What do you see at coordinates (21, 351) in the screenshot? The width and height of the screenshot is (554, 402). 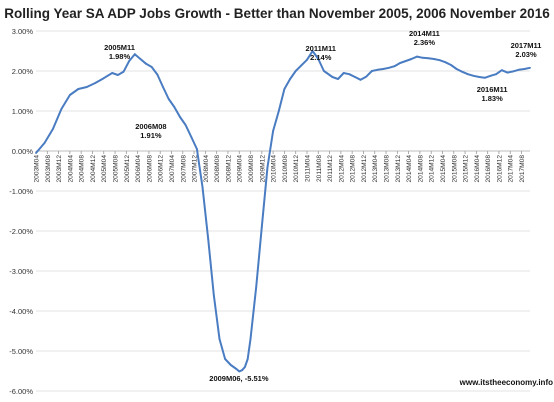 I see `y-tick-label: -5.00%` at bounding box center [21, 351].